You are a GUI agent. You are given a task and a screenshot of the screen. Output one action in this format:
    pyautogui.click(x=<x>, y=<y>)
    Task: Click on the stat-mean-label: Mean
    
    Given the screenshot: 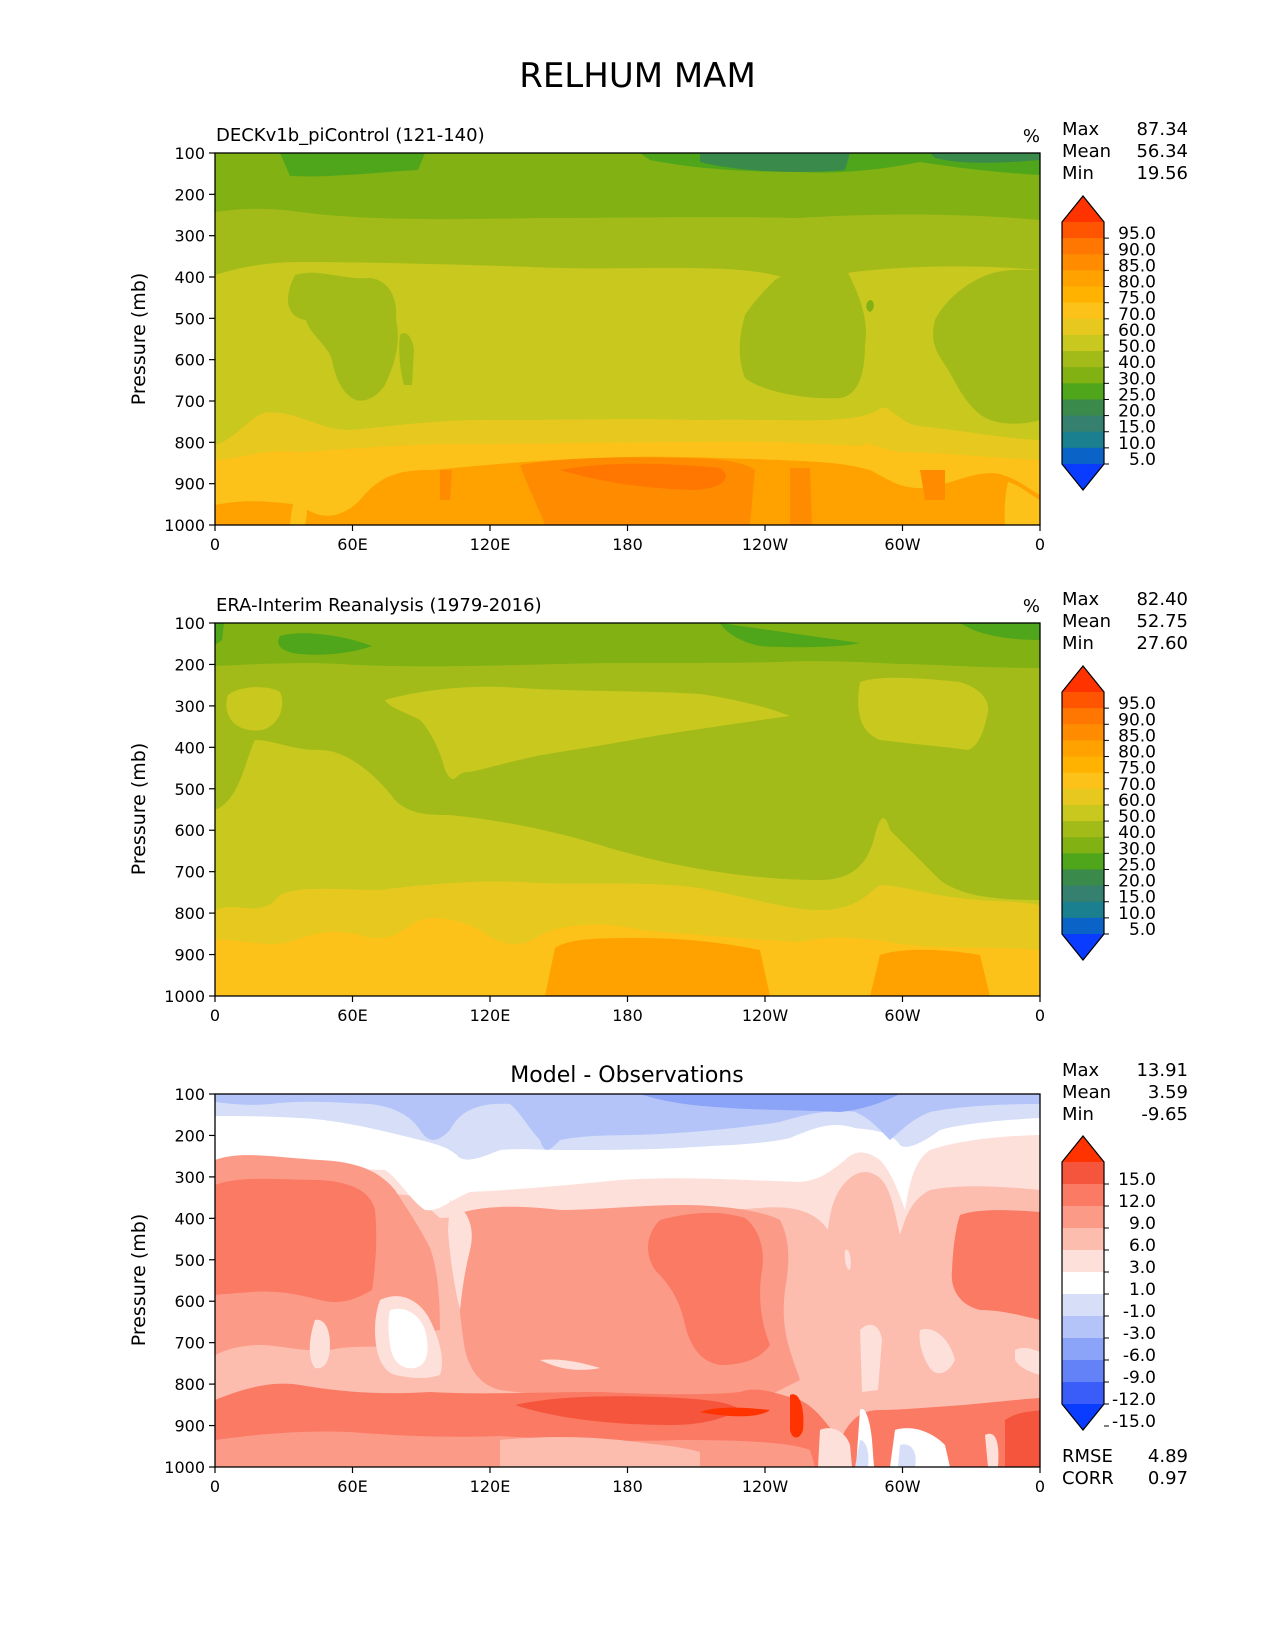 What is the action you would take?
    pyautogui.click(x=1086, y=621)
    